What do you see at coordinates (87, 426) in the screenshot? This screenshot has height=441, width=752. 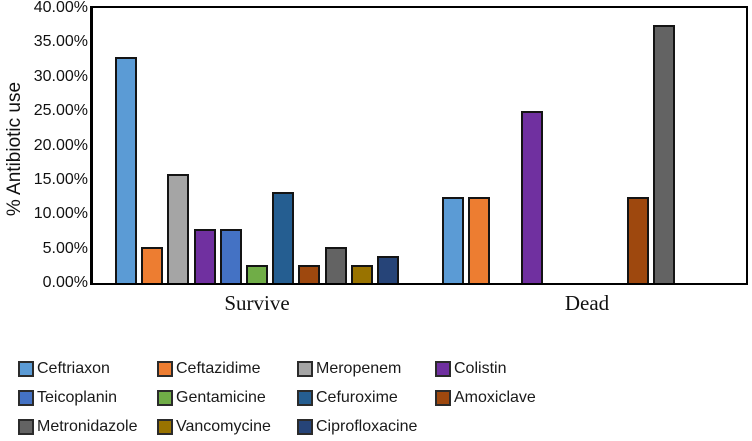 I see `legend-label: Metronidazole` at bounding box center [87, 426].